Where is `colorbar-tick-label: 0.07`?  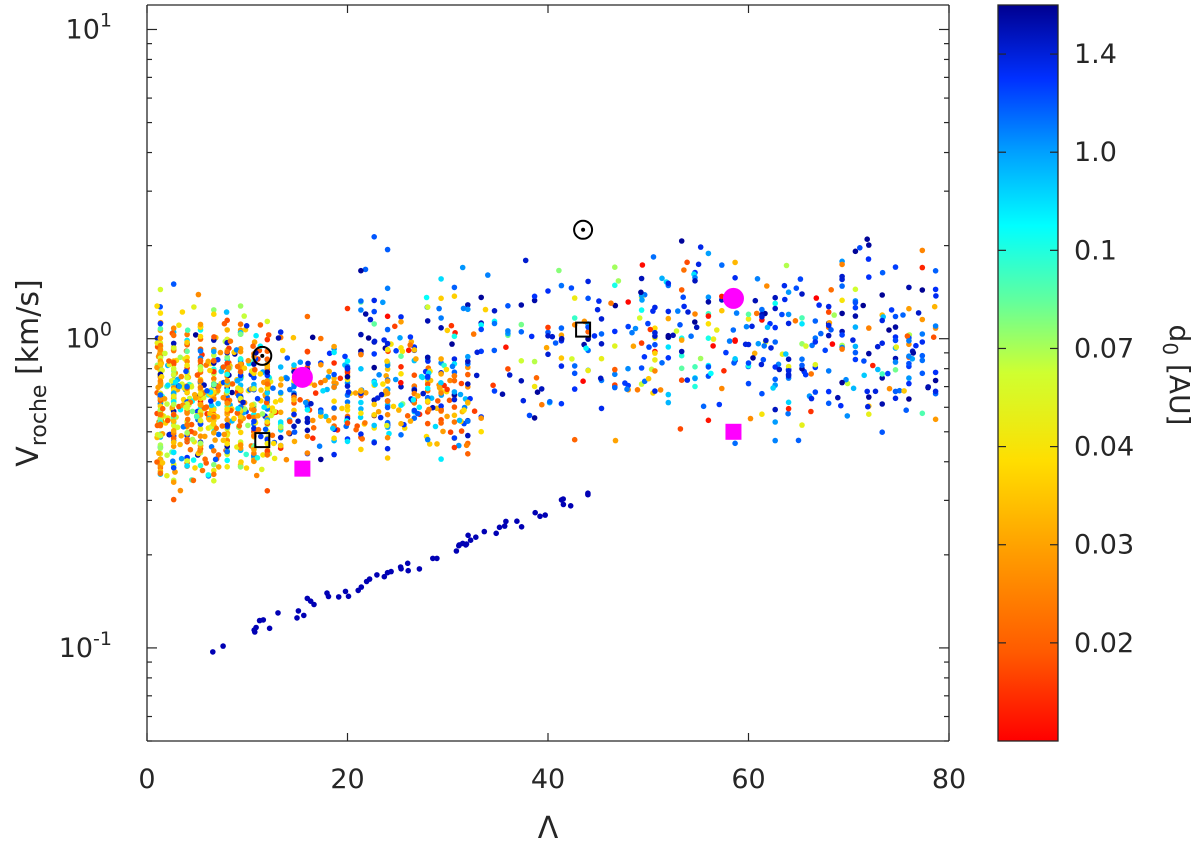
colorbar-tick-label: 0.07 is located at coordinates (1104, 348).